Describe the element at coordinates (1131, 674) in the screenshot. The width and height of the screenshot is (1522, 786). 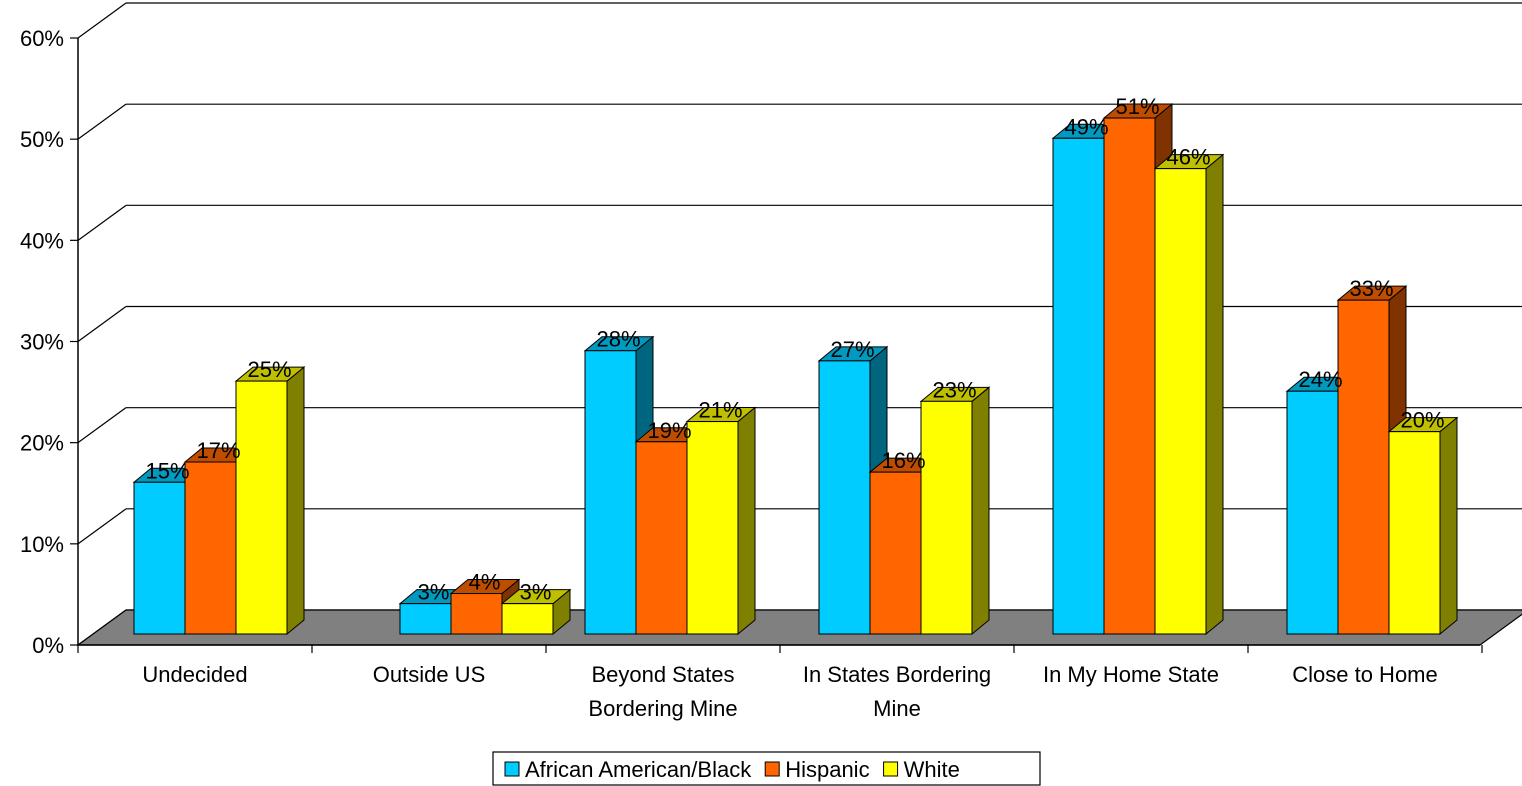
I see `x-category-label: In My Home State` at that location.